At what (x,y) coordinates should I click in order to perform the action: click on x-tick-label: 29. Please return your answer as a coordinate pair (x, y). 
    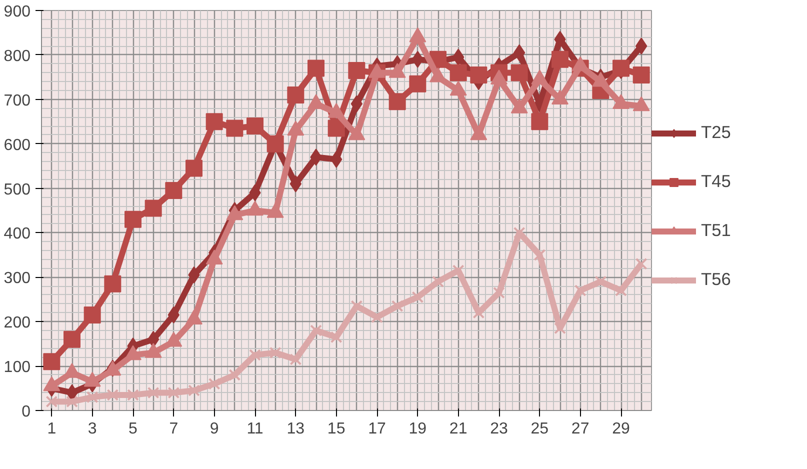
    Looking at the image, I should click on (621, 429).